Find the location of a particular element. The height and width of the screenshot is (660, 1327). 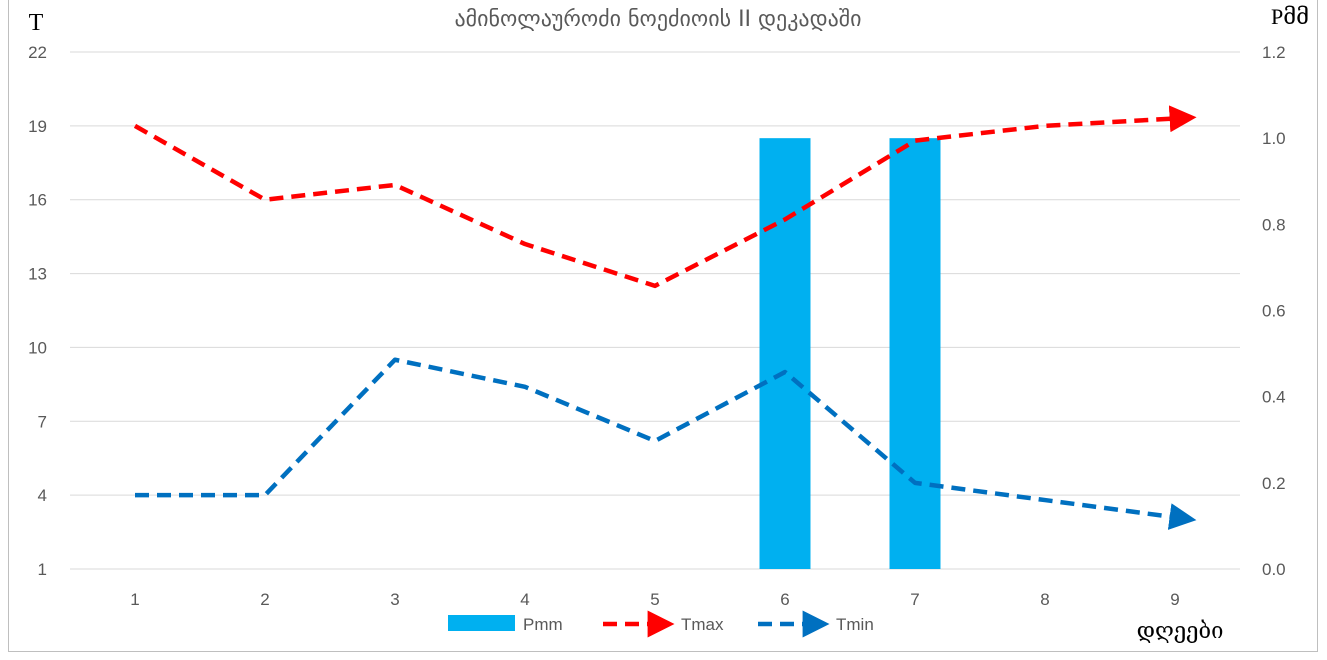

chart-title: ამინოლაუროძი ნოეძიოის II დეკადაში is located at coordinates (657, 19).